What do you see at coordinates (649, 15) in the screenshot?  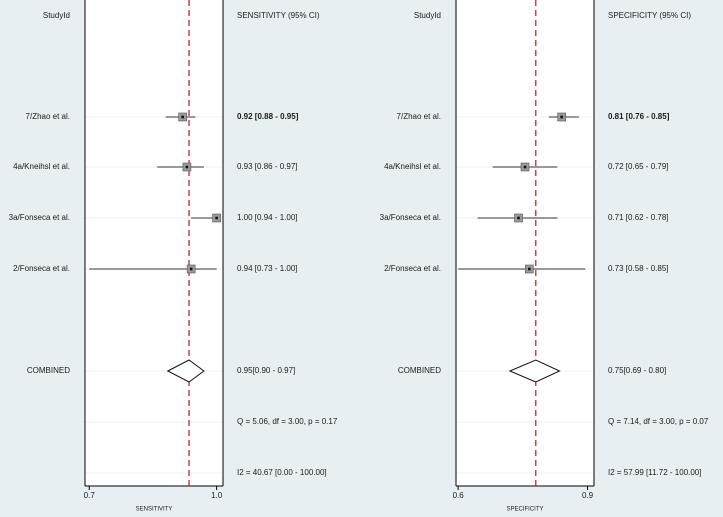 I see `estimate-header: SPECIFICITY (95% CI)` at bounding box center [649, 15].